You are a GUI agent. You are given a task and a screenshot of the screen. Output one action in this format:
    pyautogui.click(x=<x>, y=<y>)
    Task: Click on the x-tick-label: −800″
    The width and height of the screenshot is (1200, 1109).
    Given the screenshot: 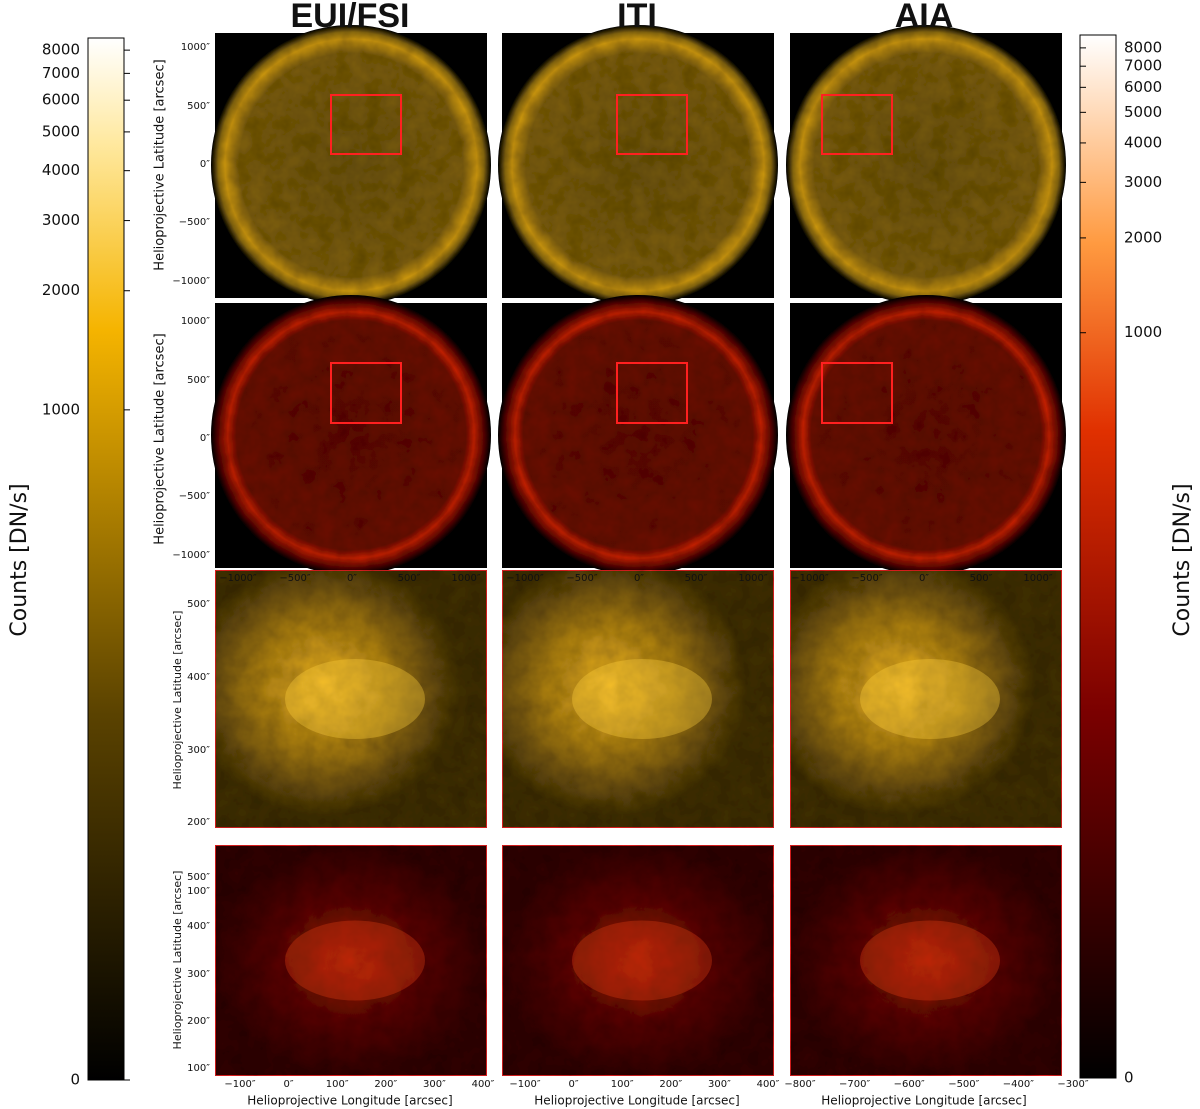 What is the action you would take?
    pyautogui.click(x=799, y=1084)
    